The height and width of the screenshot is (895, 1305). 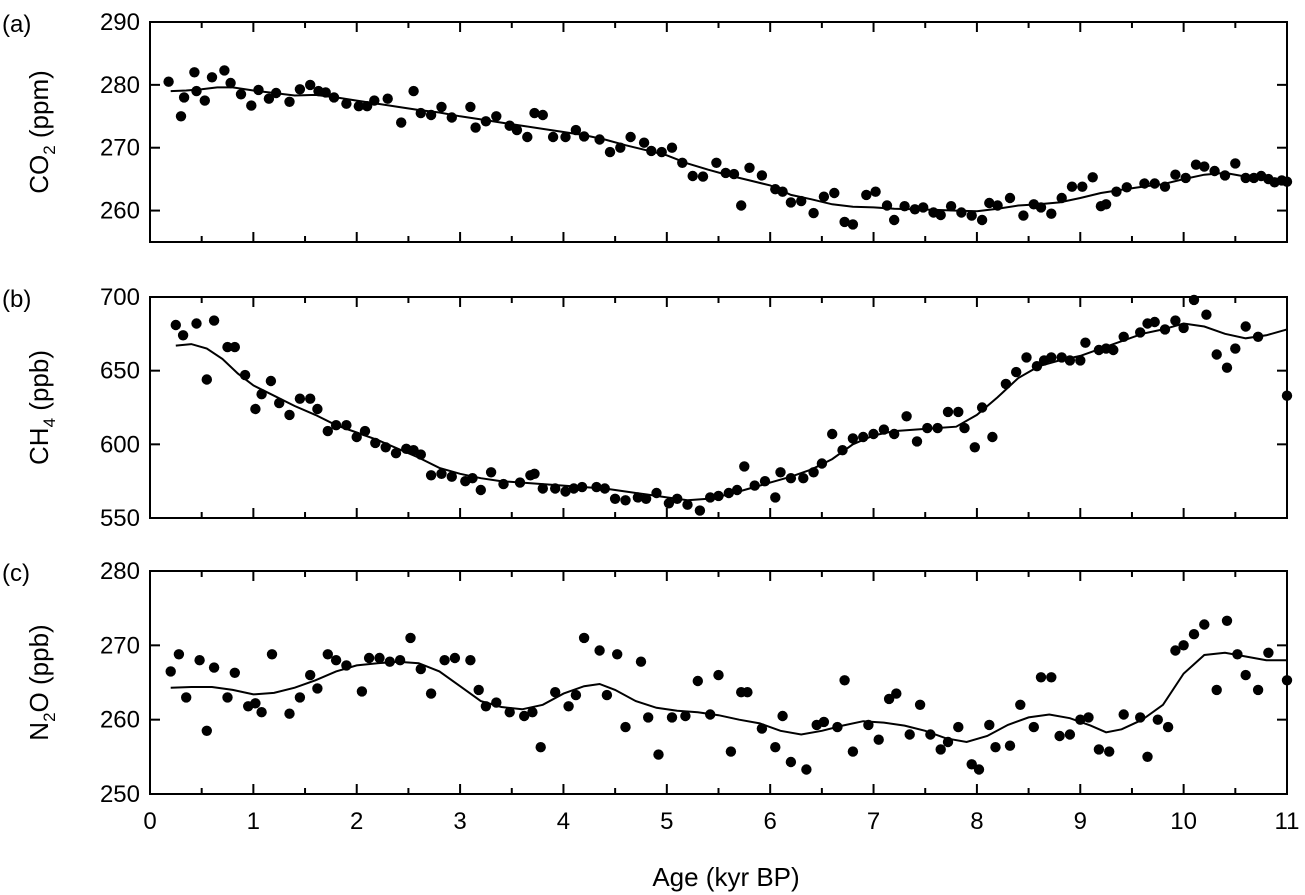 What do you see at coordinates (120, 85) in the screenshot?
I see `y-tick-label-co2: 280` at bounding box center [120, 85].